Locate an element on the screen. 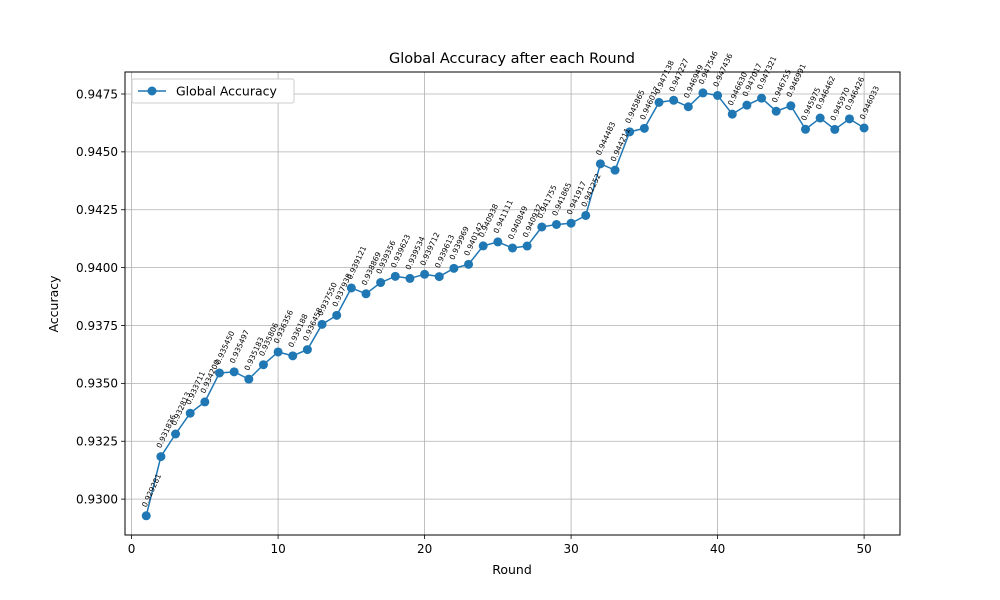  y-tick-label: 0.9450 is located at coordinates (97, 152).